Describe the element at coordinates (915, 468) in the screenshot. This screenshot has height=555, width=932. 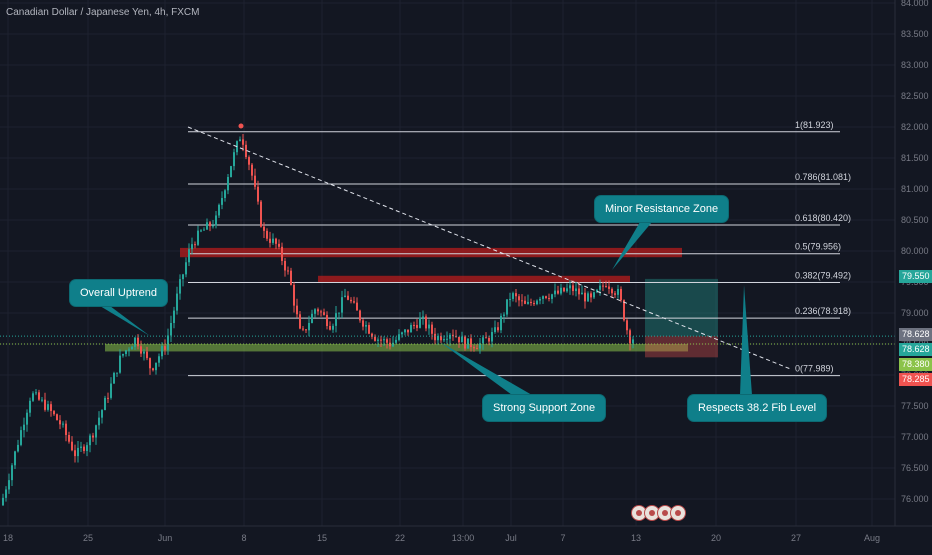
I see `price-tick-label: 76.500` at that location.